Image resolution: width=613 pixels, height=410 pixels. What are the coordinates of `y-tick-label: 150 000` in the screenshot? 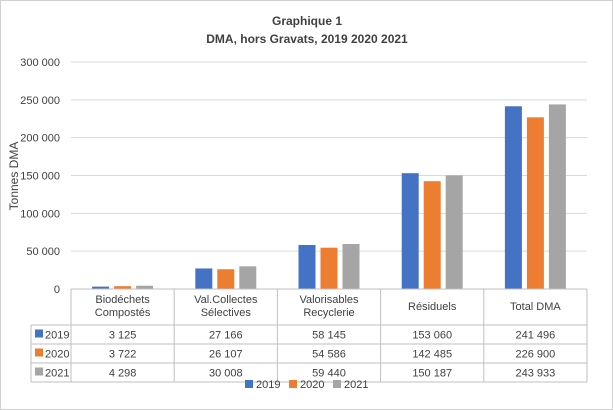 It's located at (40, 177).